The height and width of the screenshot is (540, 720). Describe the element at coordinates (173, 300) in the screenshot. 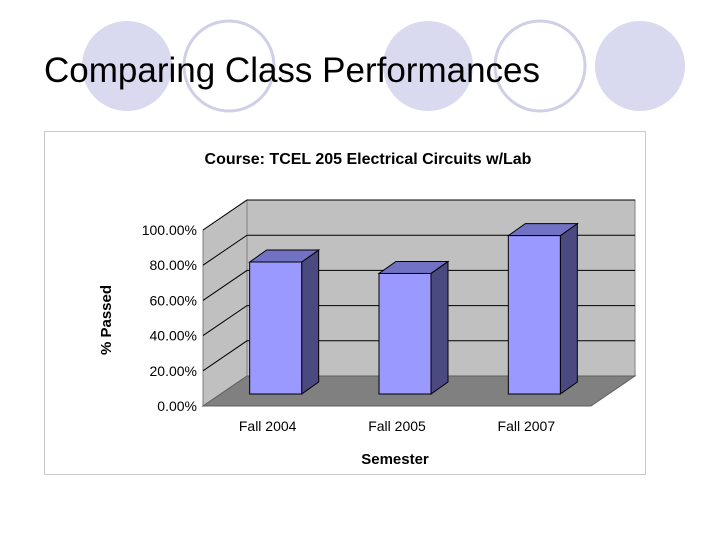

I see `y-tick-label: 60.00%` at that location.